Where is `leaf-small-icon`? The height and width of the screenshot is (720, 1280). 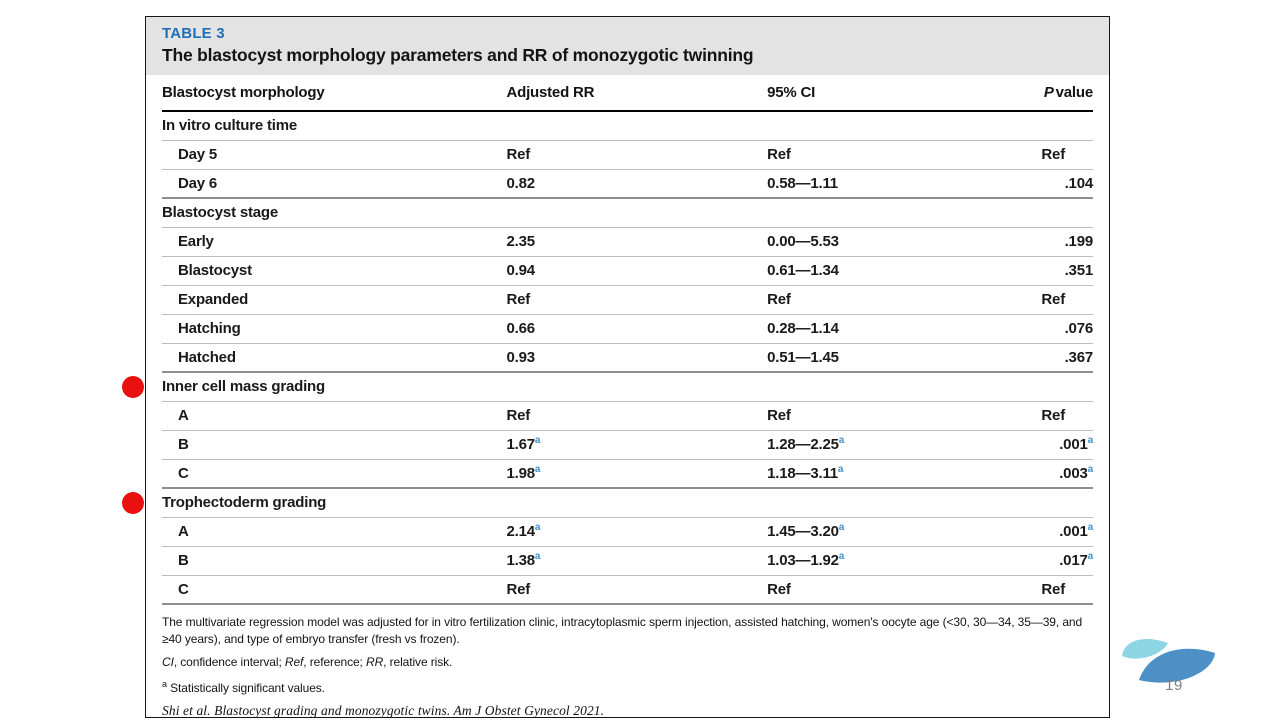
leaf-small-icon is located at coordinates (1145, 649).